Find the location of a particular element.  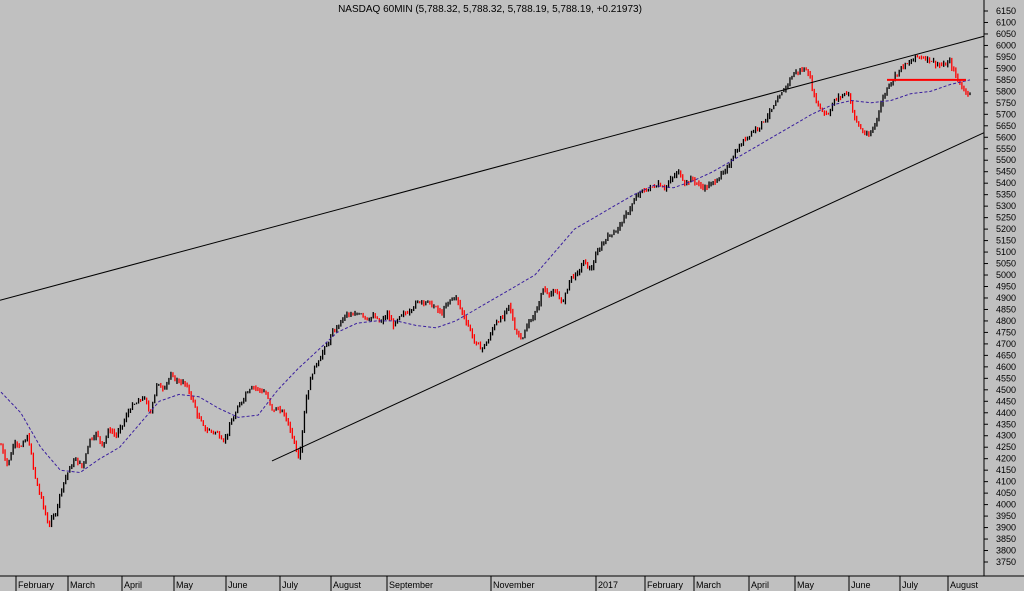

y-tick-label: 5850 is located at coordinates (1006, 80).